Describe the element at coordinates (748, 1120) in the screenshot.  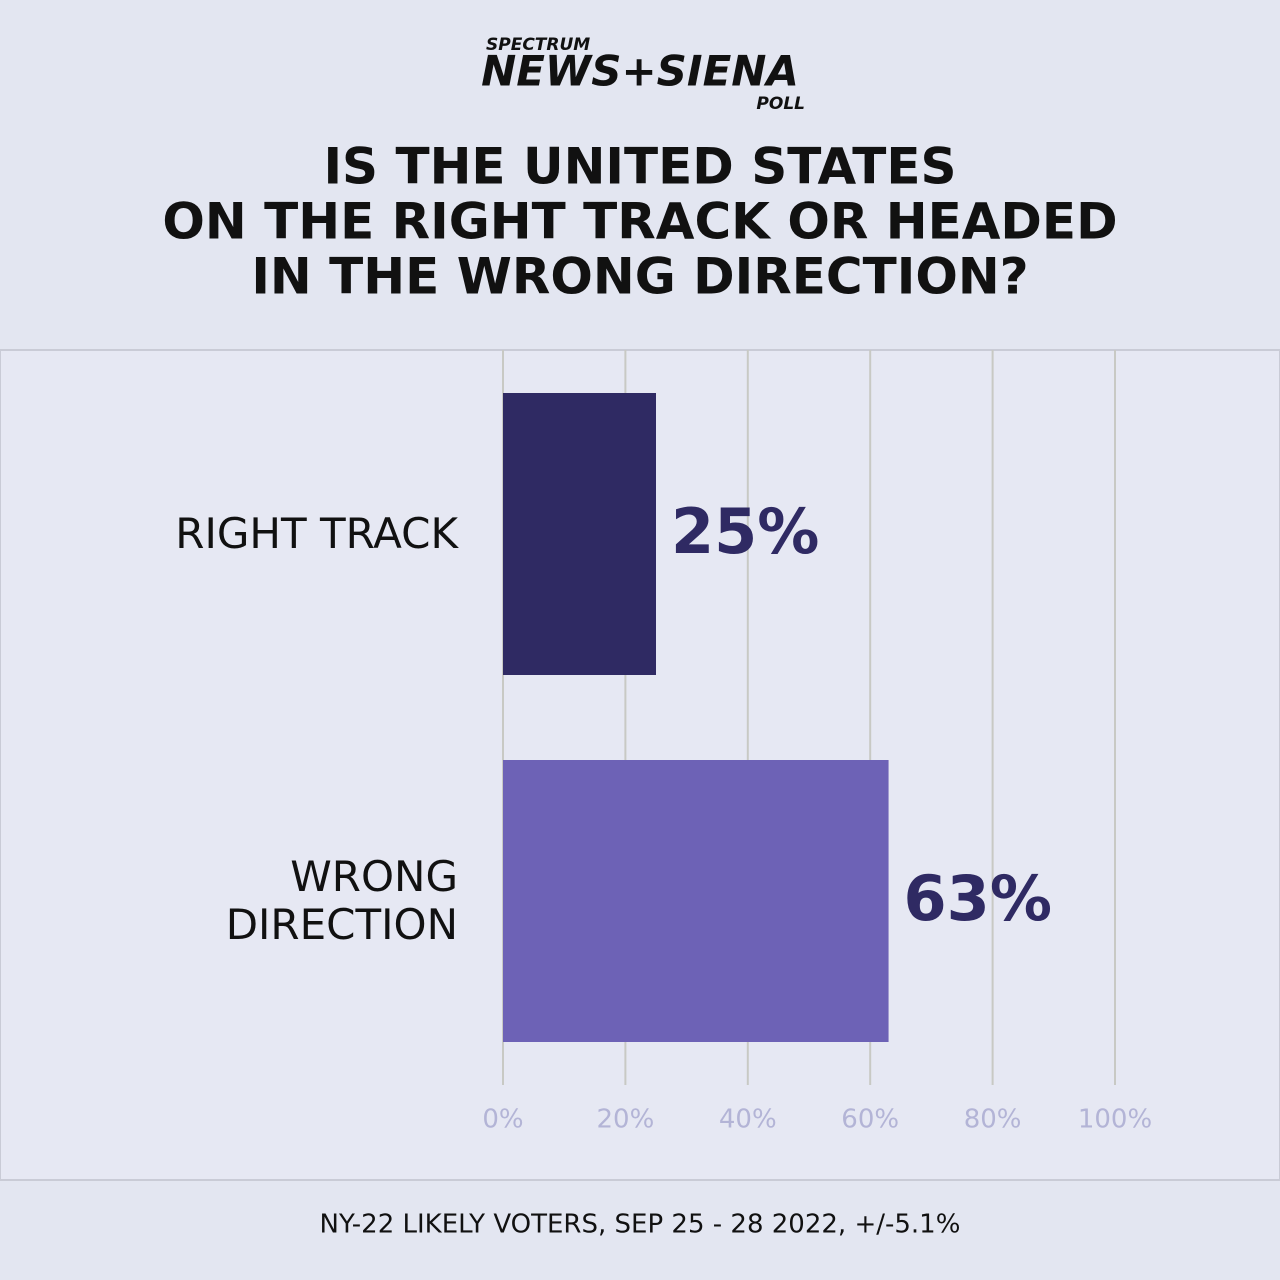
I see `x-tick-label: 40%` at that location.